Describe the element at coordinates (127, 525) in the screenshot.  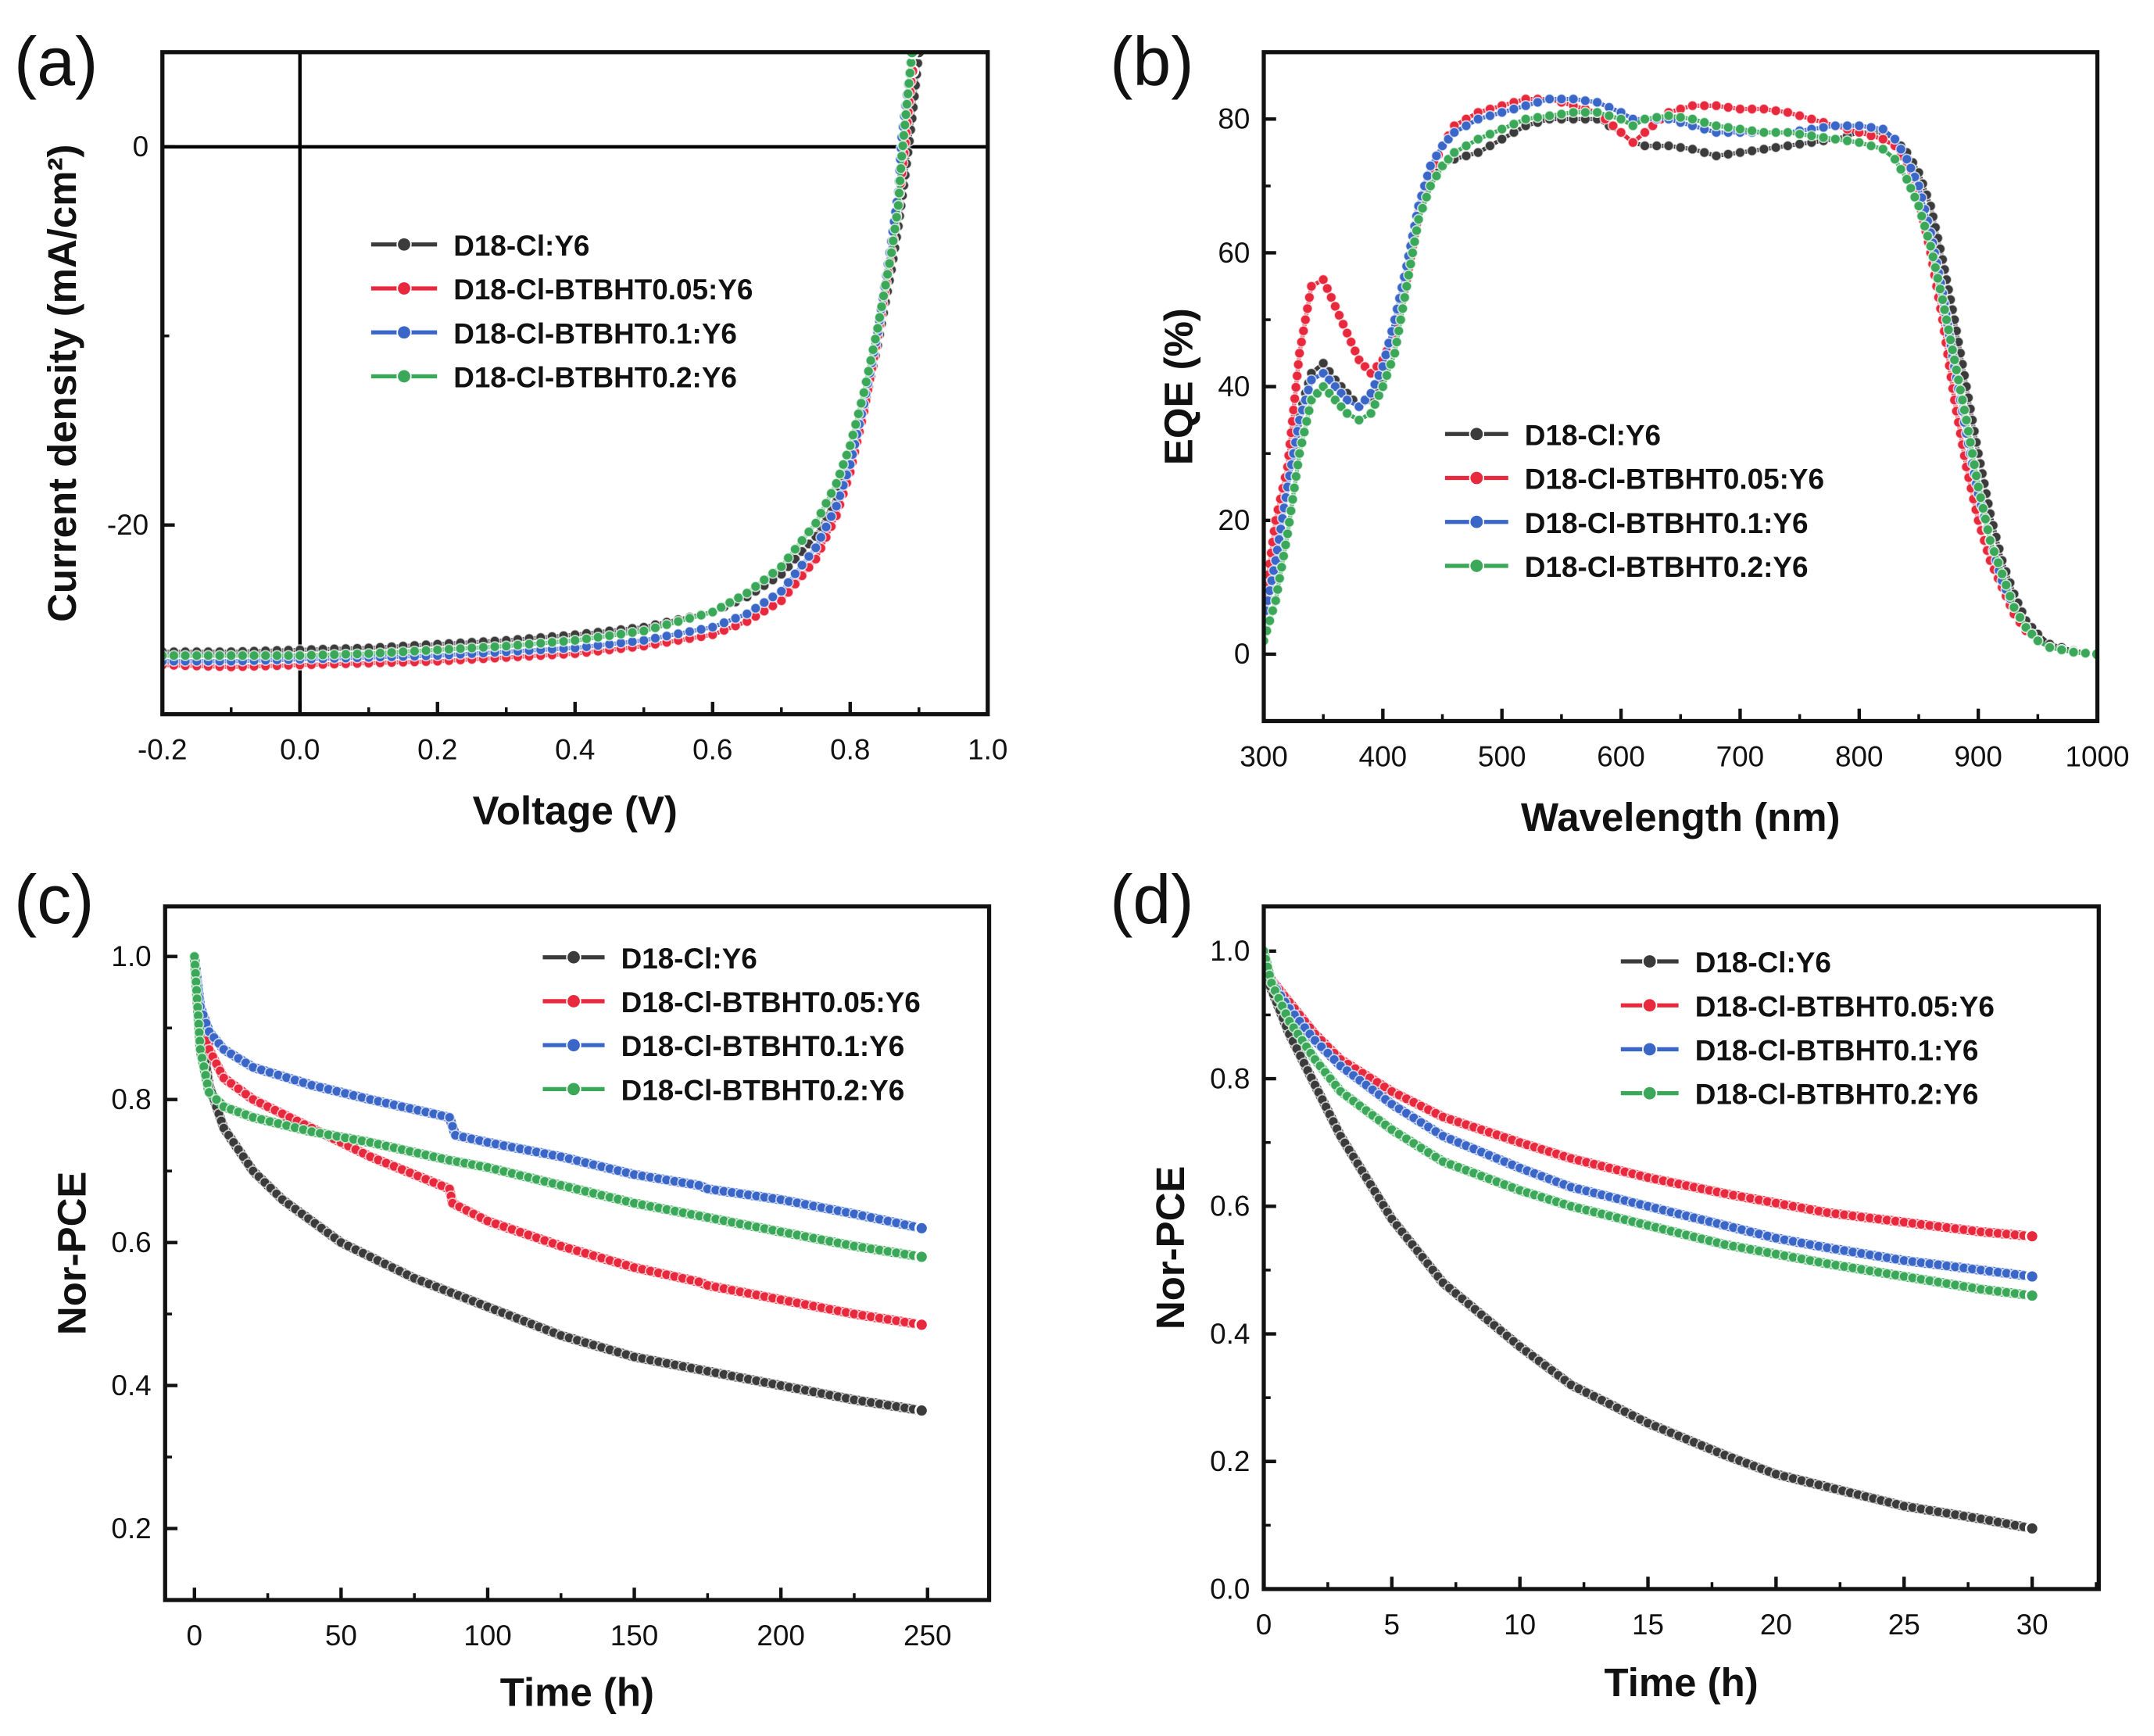
I see `y-tick-label: -20` at that location.